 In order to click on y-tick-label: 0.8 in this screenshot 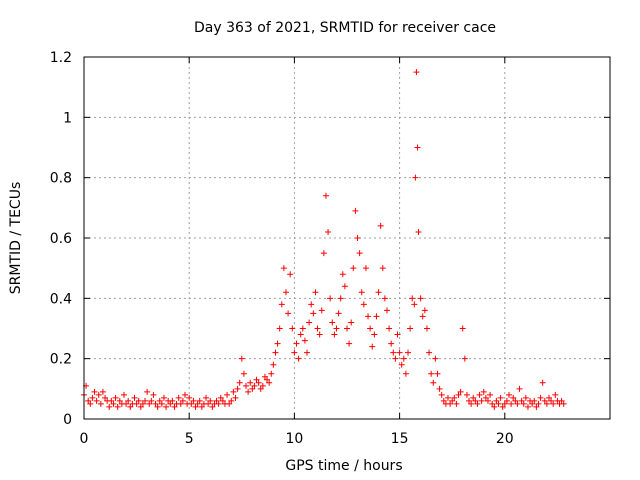, I will do `click(61, 179)`.